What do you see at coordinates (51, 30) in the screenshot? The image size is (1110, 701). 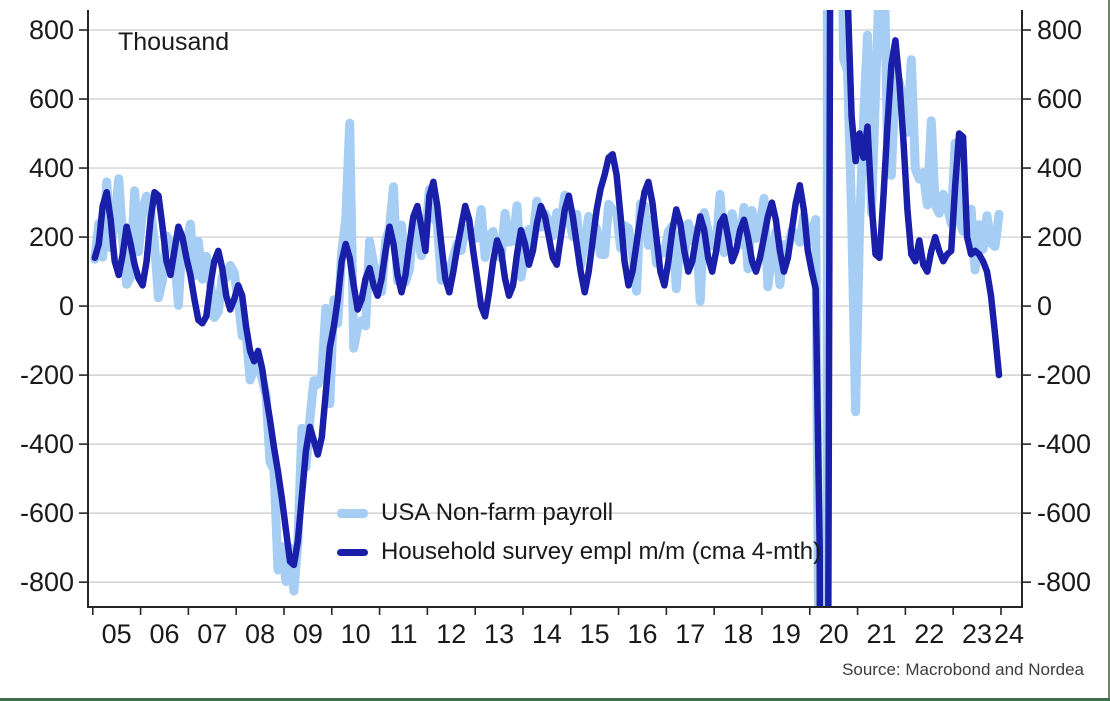 I see `y-tick-label-left-800: 800` at bounding box center [51, 30].